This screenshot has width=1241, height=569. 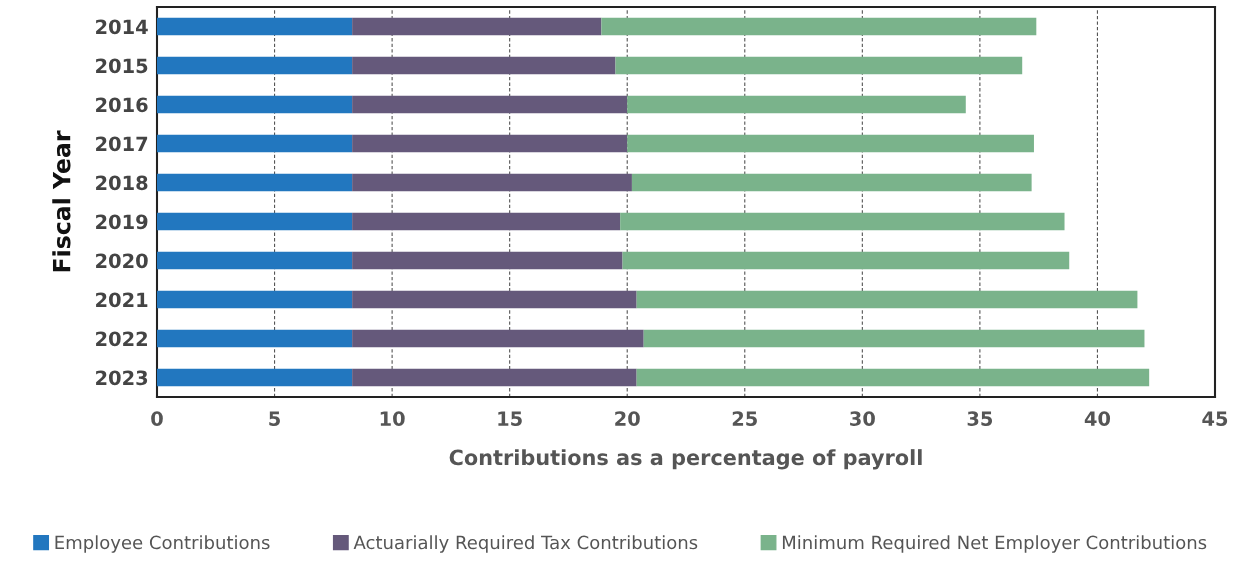 What do you see at coordinates (744, 418) in the screenshot?
I see `x-tick-label: 25` at bounding box center [744, 418].